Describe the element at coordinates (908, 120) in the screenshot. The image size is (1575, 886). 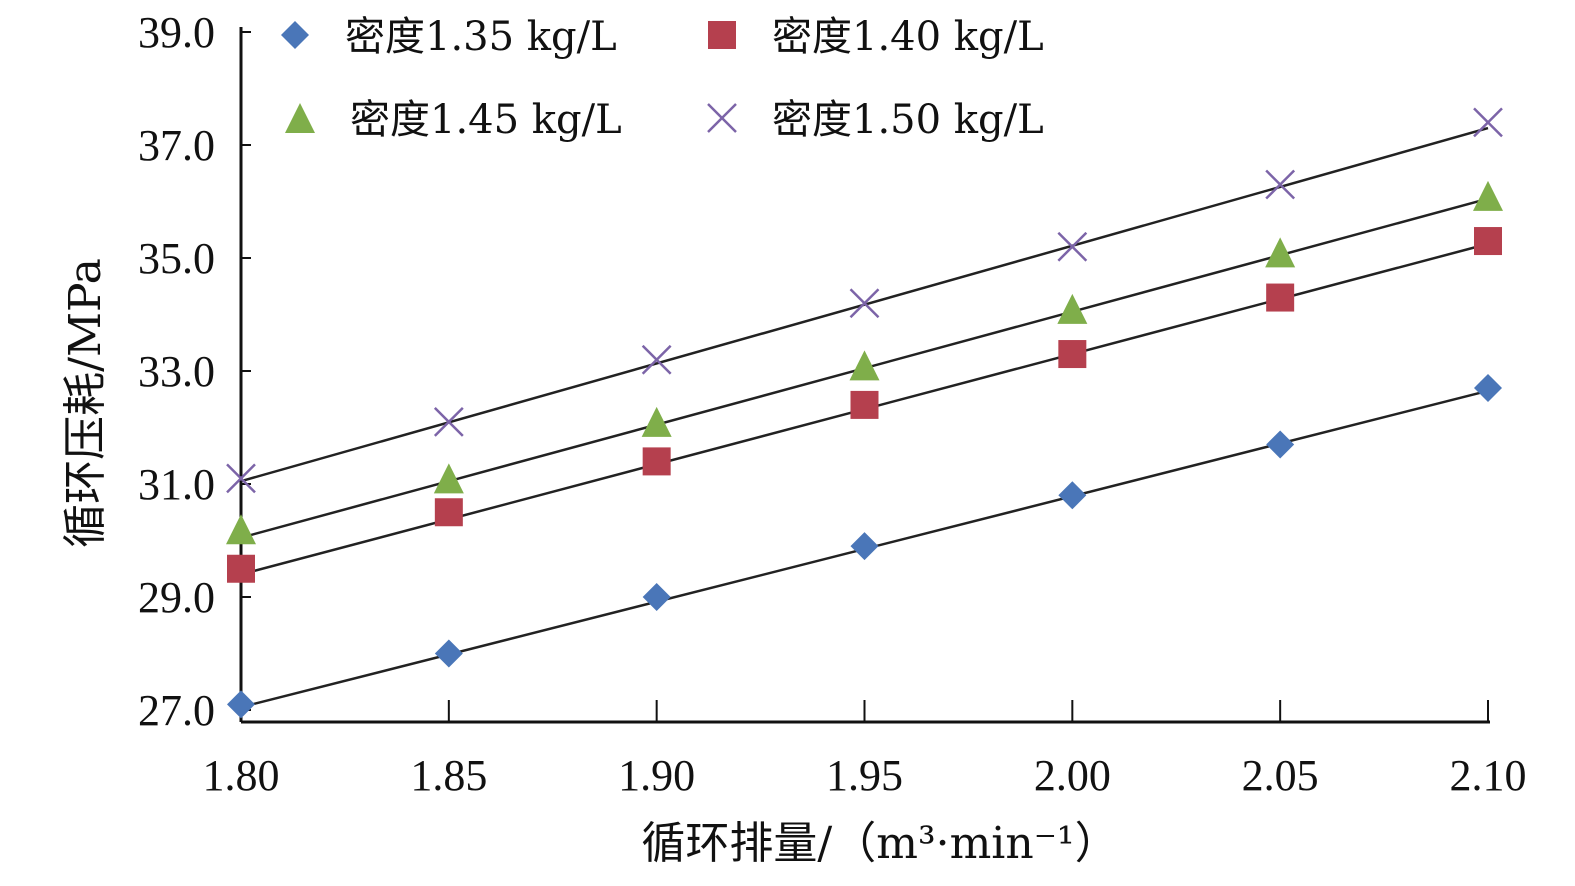
I see `legend-label: 密度1.50 kg/L` at that location.